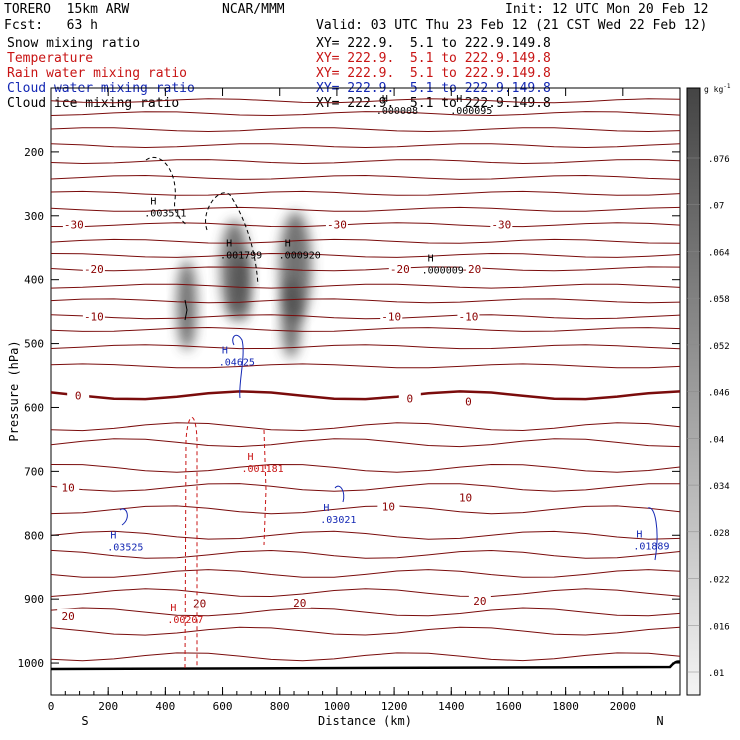 This screenshot has width=740, height=740. Describe the element at coordinates (651, 546) in the screenshot. I see `maximum-value: .01889` at that location.